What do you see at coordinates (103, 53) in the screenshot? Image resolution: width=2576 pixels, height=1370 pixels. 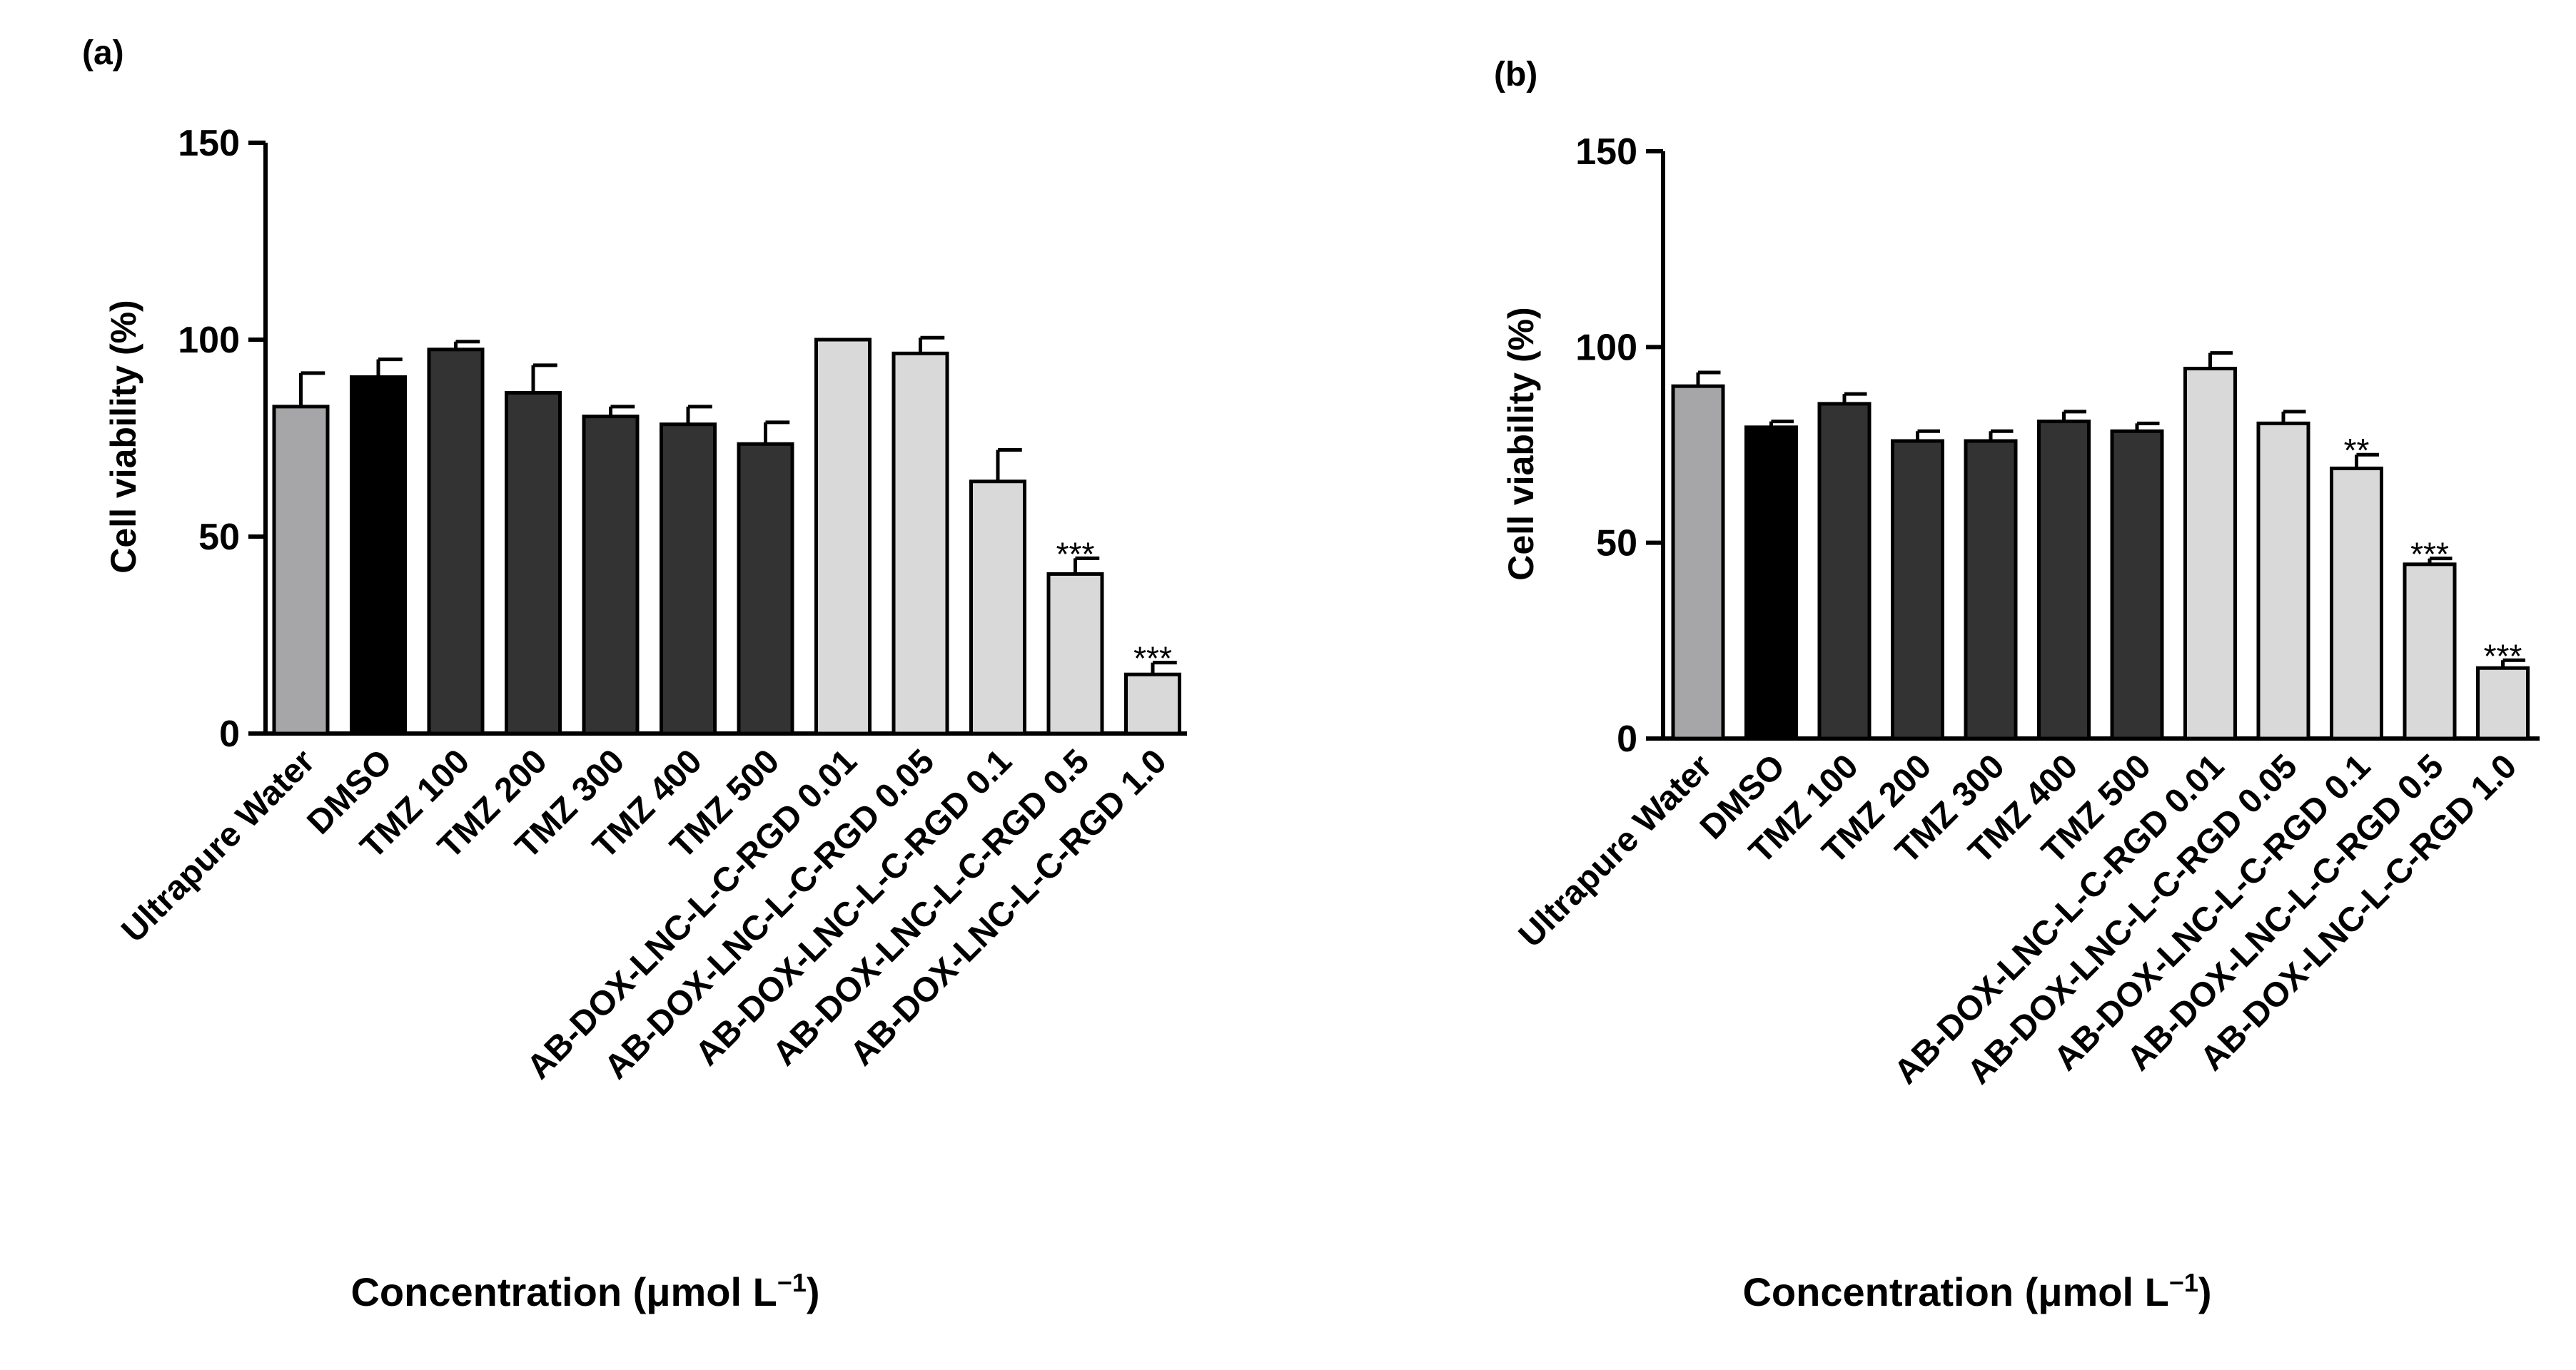 I see `panel-label: (a)` at bounding box center [103, 53].